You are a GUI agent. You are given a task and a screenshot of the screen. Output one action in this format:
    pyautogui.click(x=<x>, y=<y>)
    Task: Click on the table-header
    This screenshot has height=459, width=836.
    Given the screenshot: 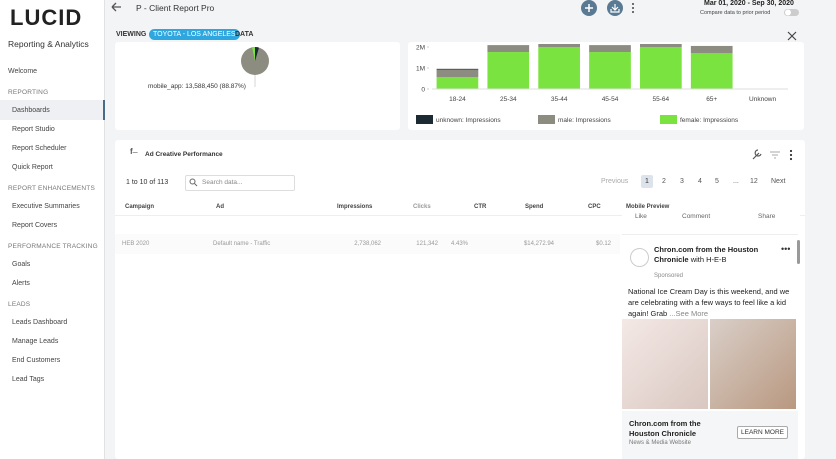 What is the action you would take?
    pyautogui.click(x=460, y=207)
    